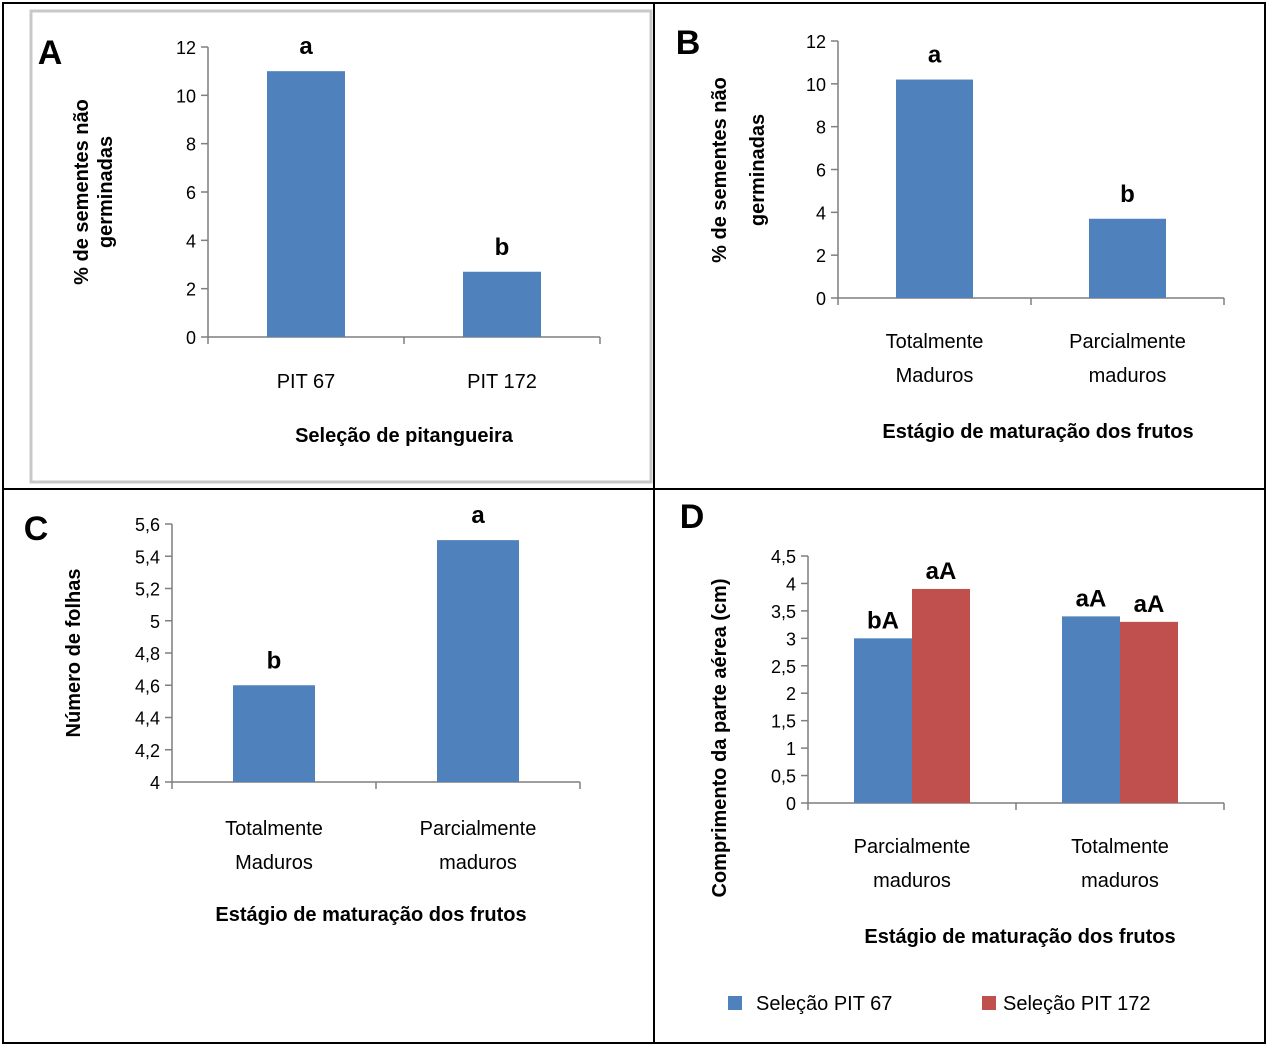 The image size is (1268, 1046). What do you see at coordinates (783, 612) in the screenshot?
I see `y-tick-label: 3,5` at bounding box center [783, 612].